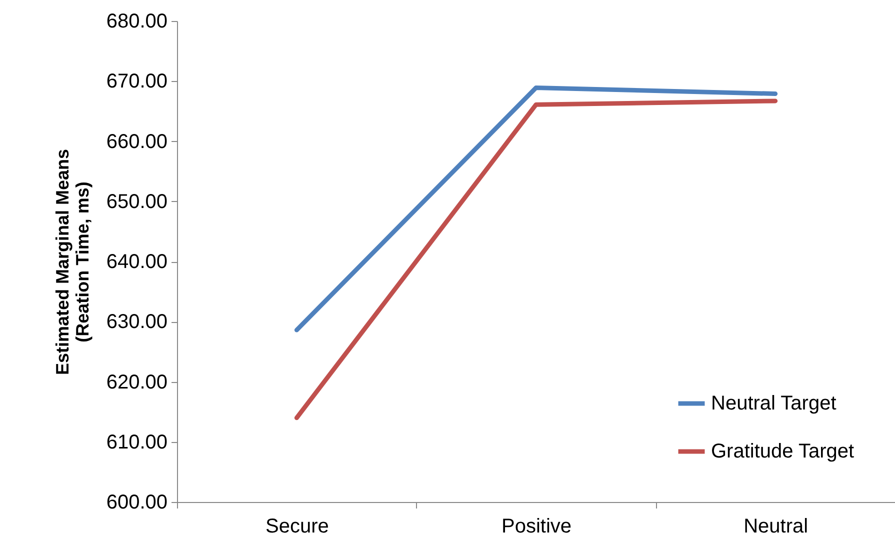 The image size is (895, 548). What do you see at coordinates (536, 527) in the screenshot?
I see `x-tick-label: Positive` at bounding box center [536, 527].